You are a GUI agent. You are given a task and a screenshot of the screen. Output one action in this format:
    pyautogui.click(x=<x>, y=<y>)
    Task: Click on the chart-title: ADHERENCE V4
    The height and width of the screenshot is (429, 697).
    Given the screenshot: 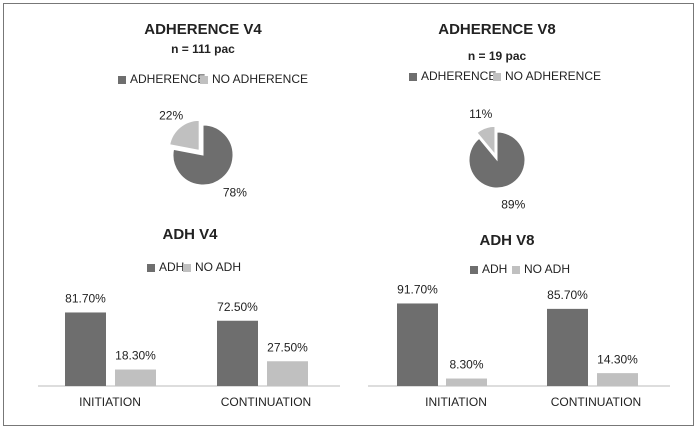 What is the action you would take?
    pyautogui.click(x=203, y=29)
    